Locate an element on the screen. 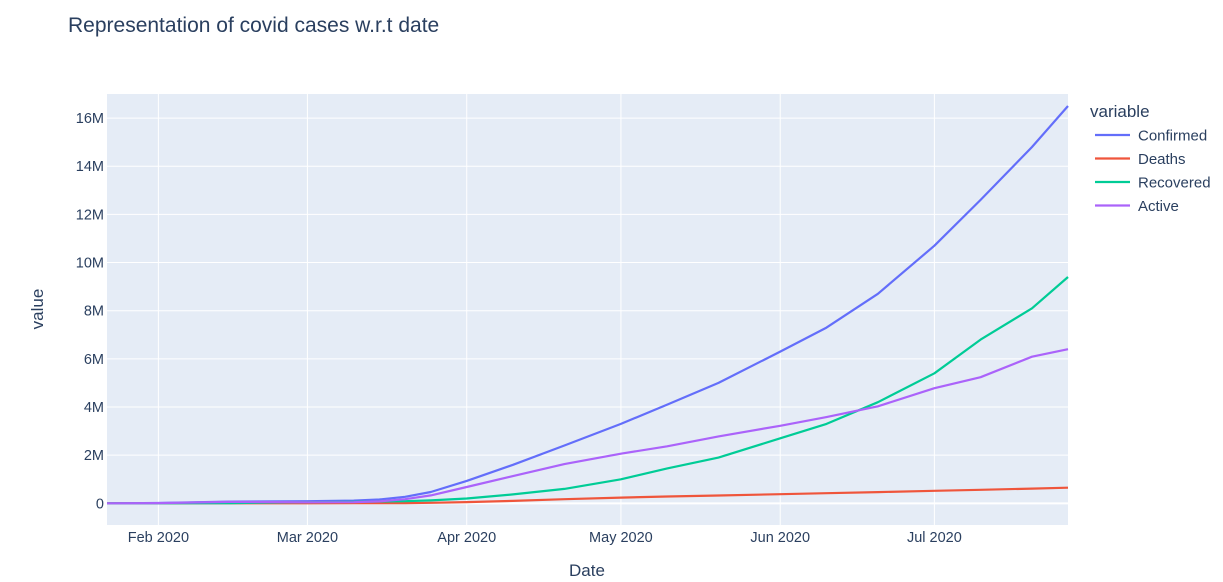 The width and height of the screenshot is (1223, 582). legend-title: variable is located at coordinates (1120, 111).